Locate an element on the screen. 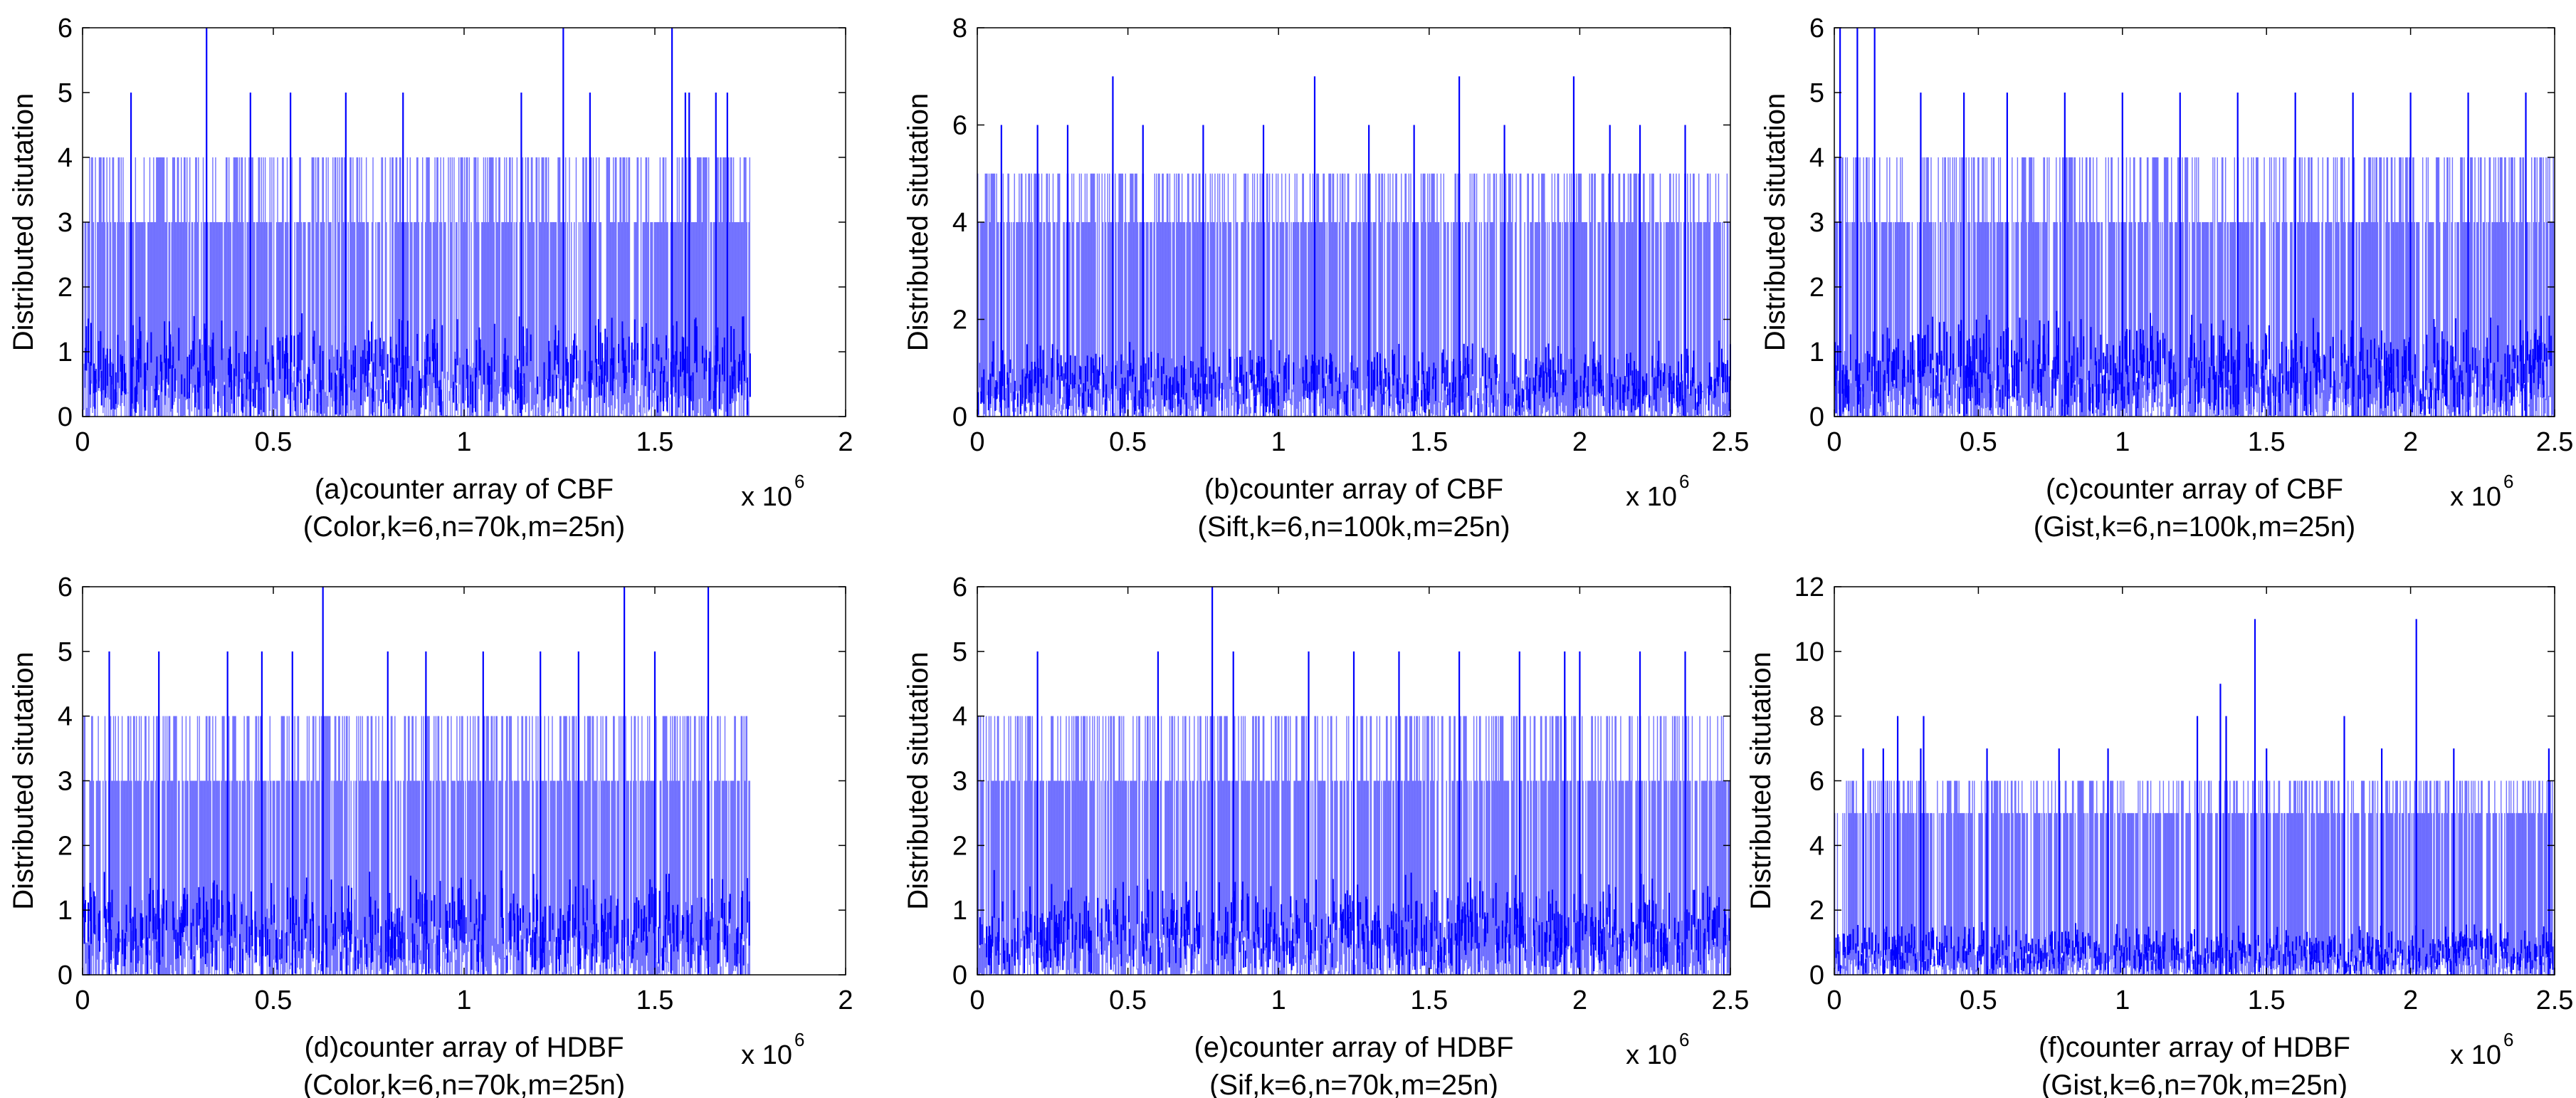 The image size is (2576, 1098). caption-line2: (Sift,k=6,n=100k,m=25n) is located at coordinates (1353, 527).